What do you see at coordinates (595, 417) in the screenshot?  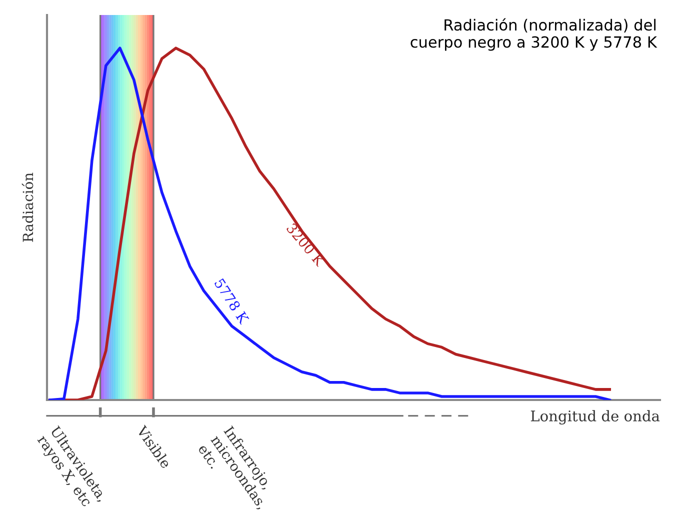 I see `x-axis-title: Longitud de onda` at bounding box center [595, 417].